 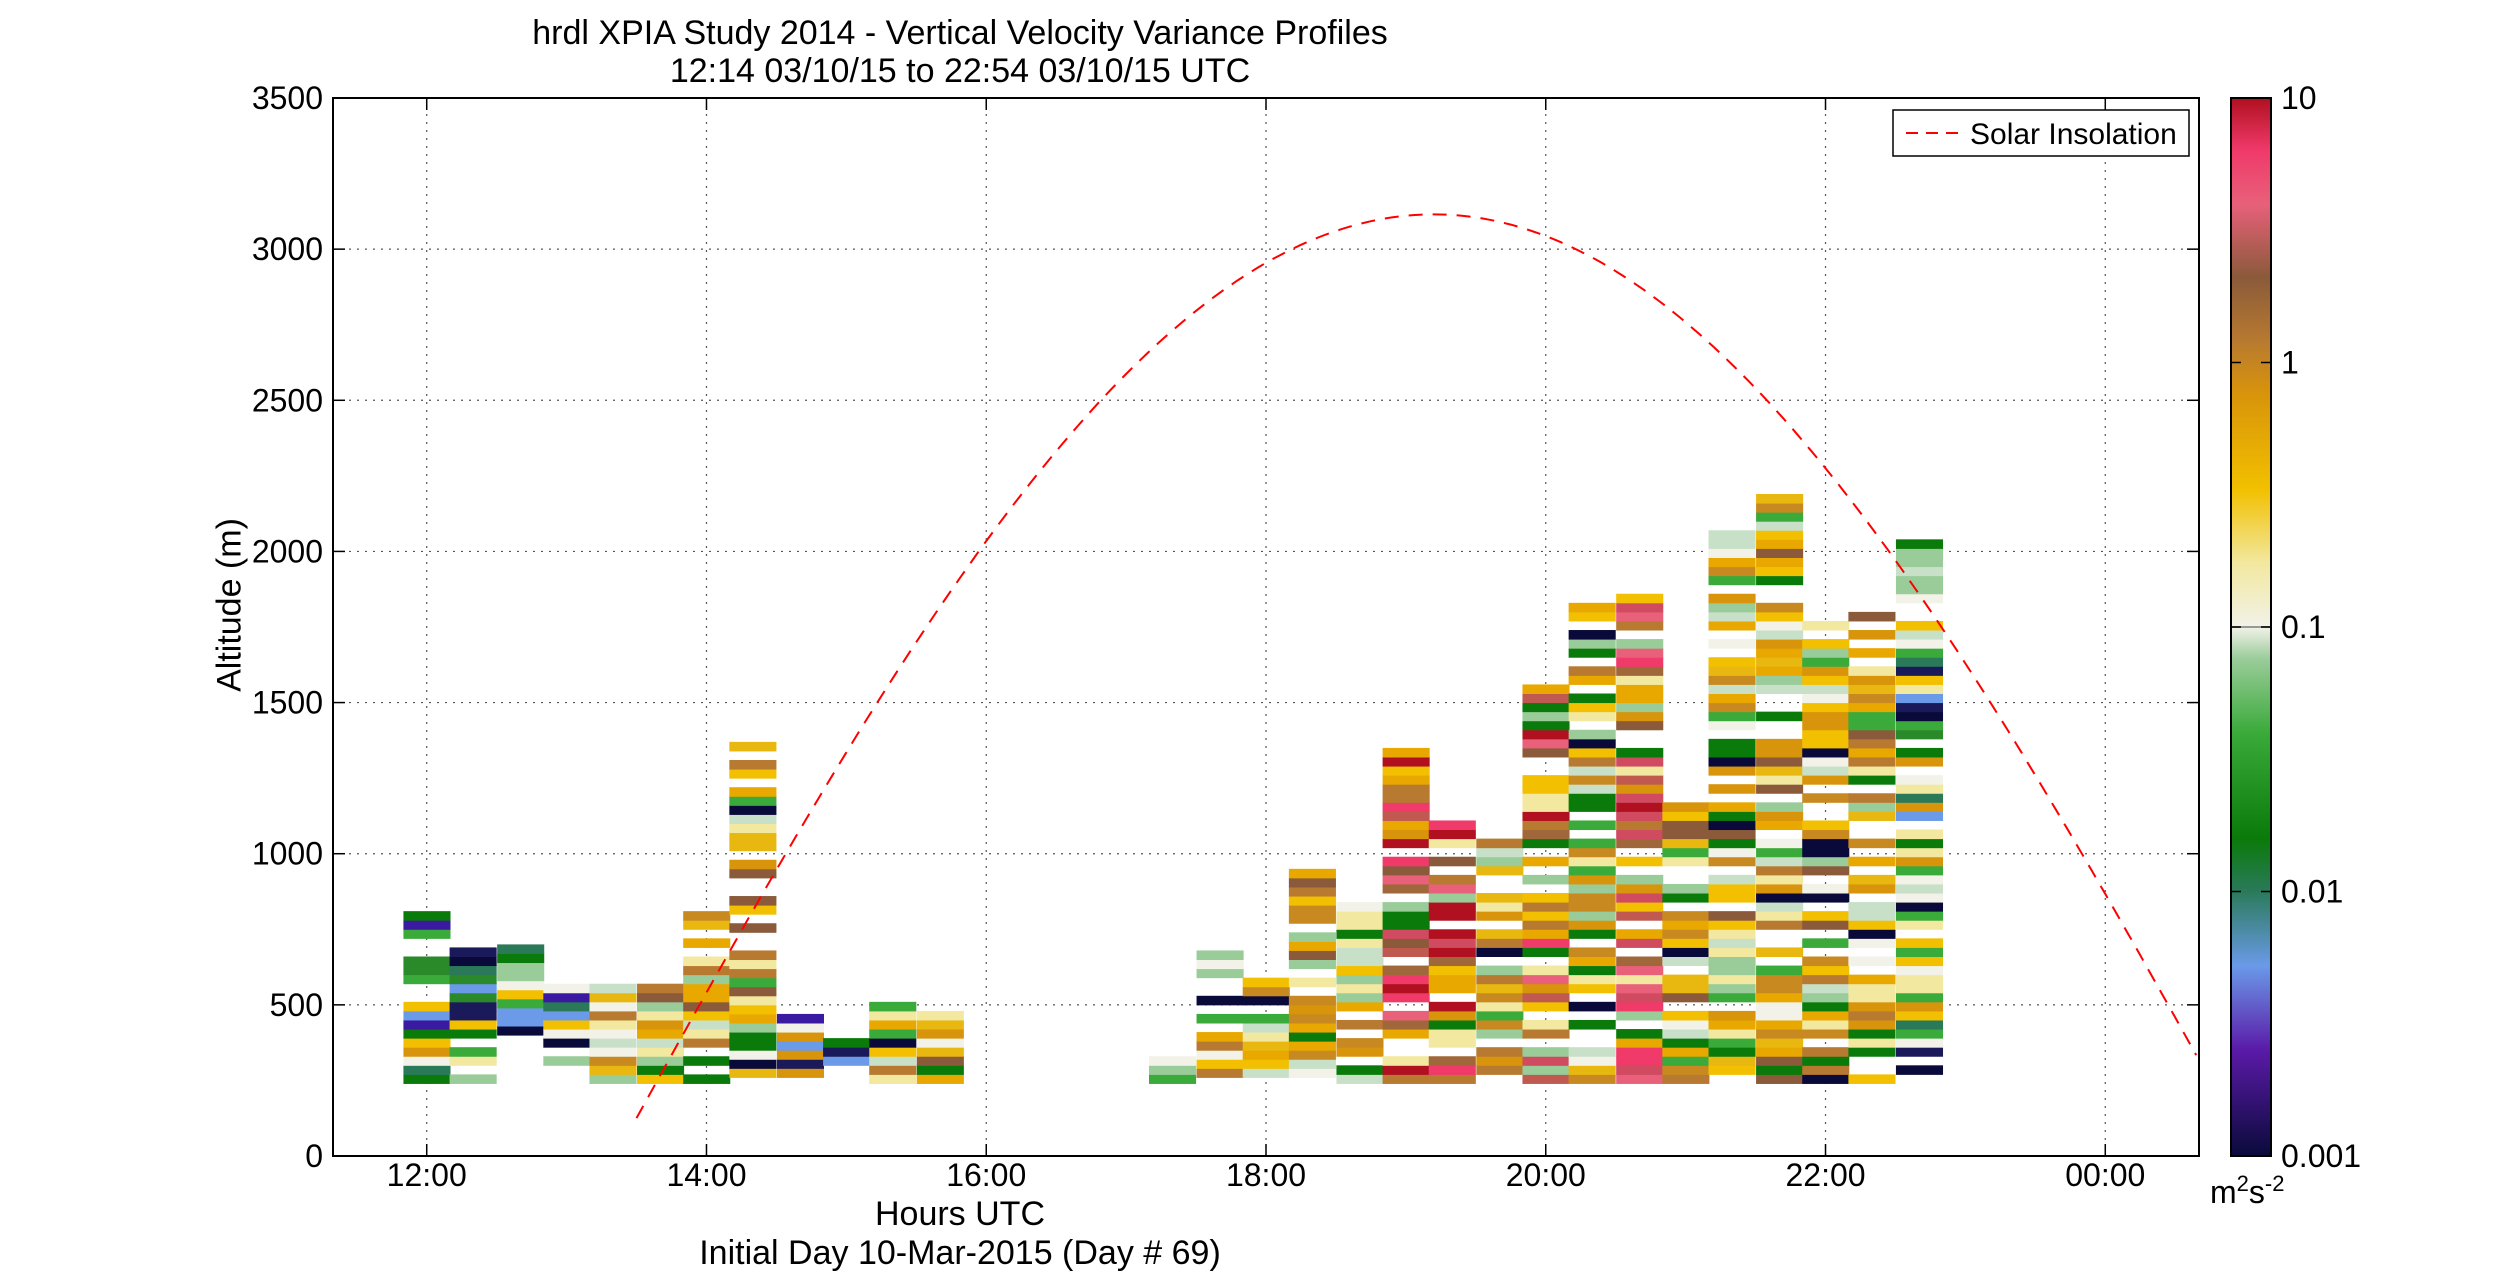 I want to click on colorbar-tick-label: 0.1, so click(x=2303, y=627).